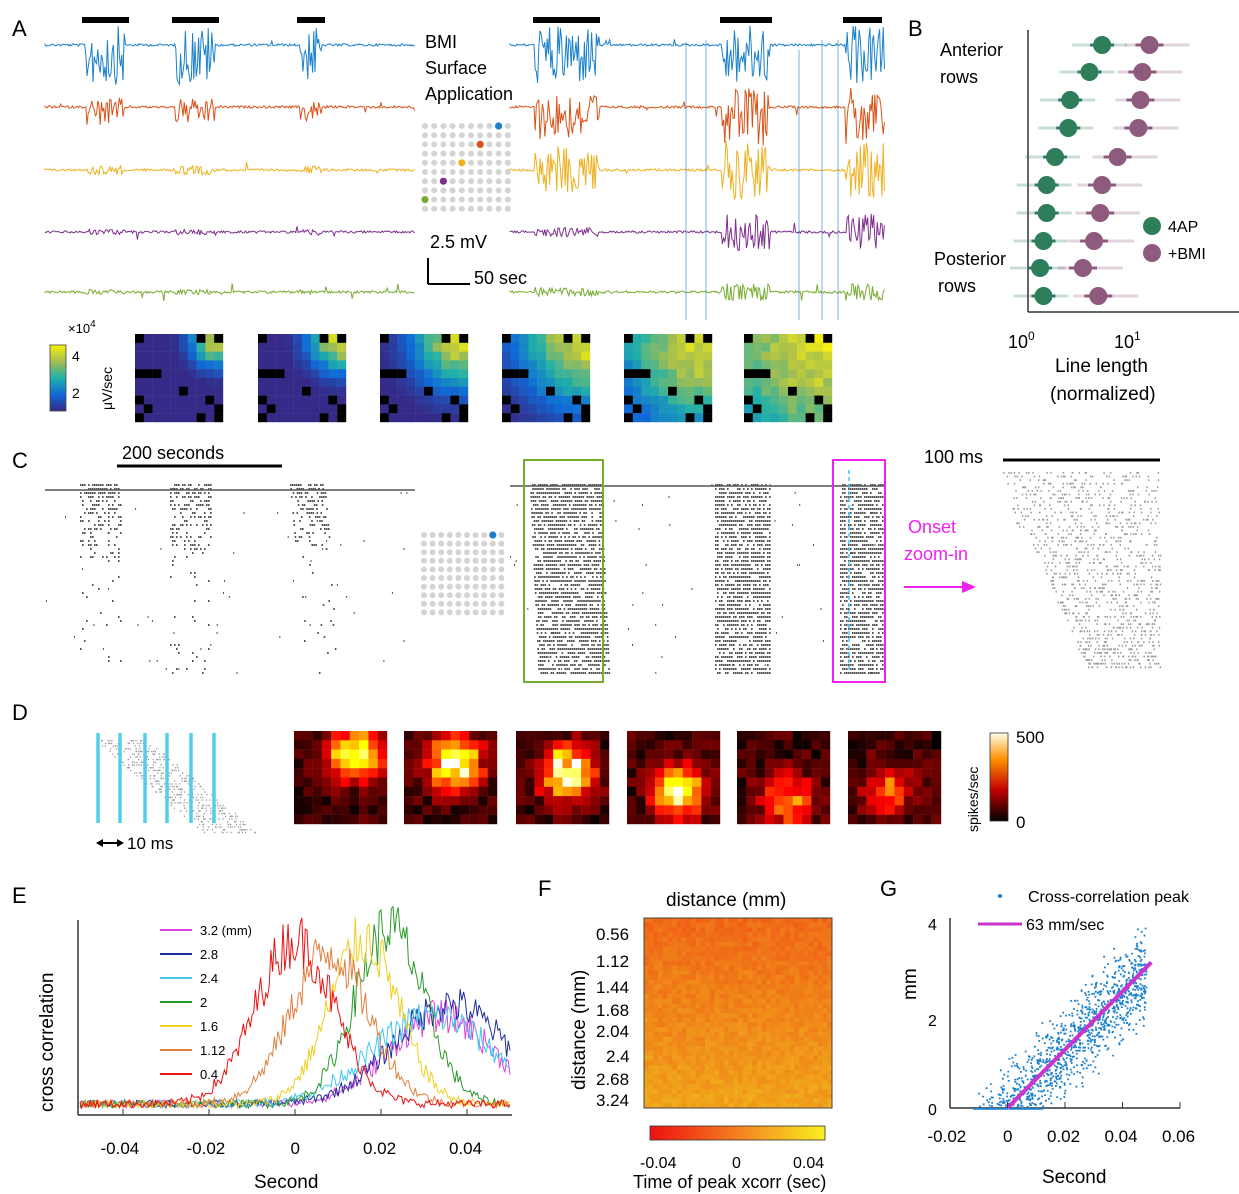  What do you see at coordinates (1082, 570) in the screenshot?
I see `onset-zoom-raster` at bounding box center [1082, 570].